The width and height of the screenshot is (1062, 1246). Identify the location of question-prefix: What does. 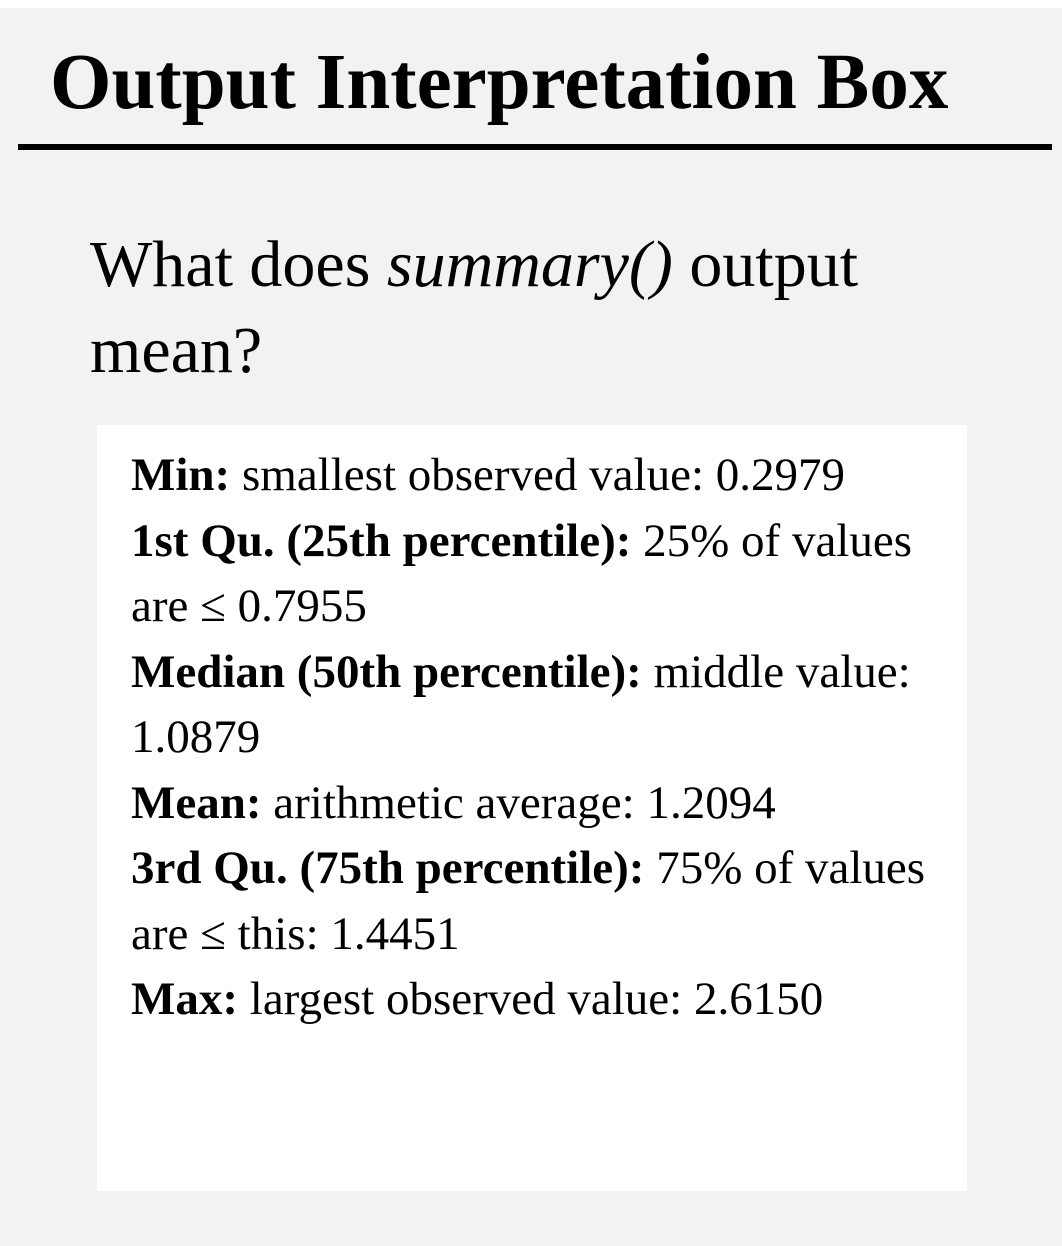
(238, 264).